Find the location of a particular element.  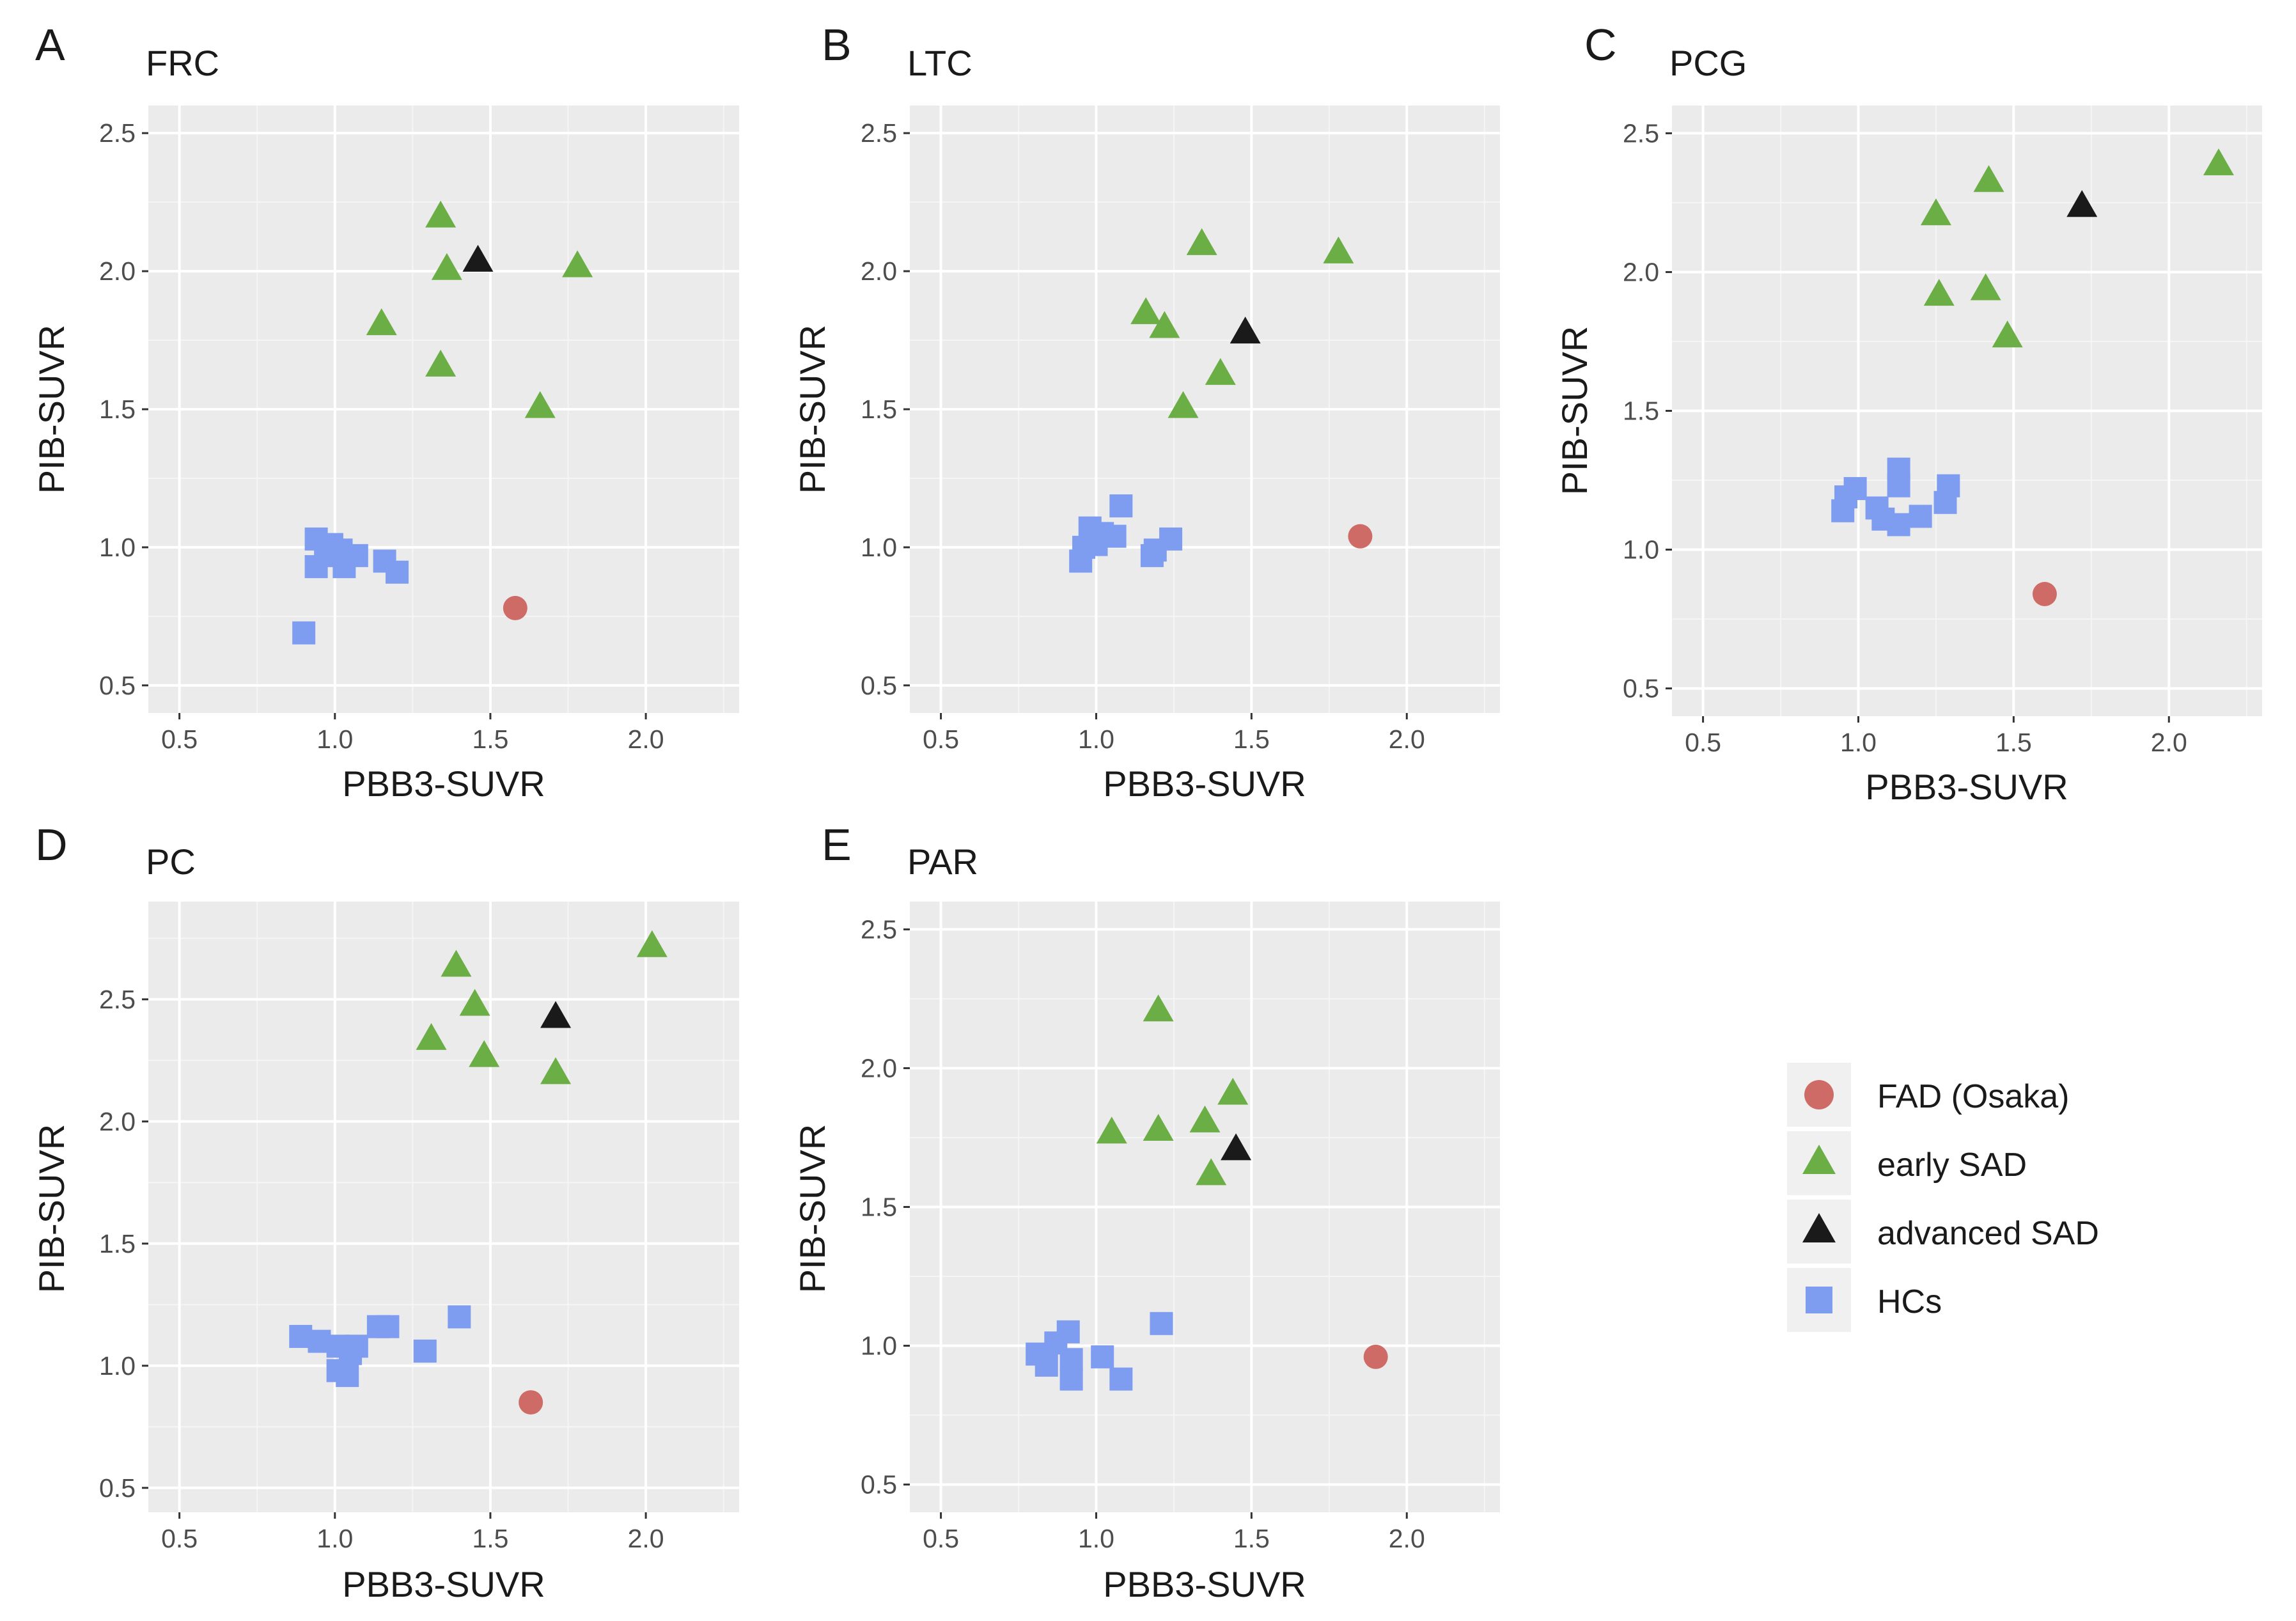

x-axis-label-e: PBB3-SUVR is located at coordinates (1204, 1584).